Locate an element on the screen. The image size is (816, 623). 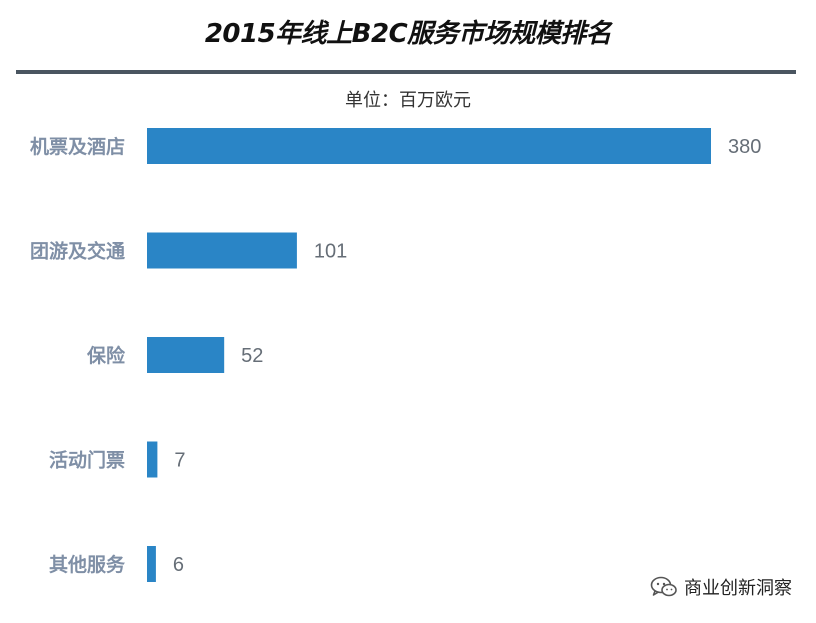
category-label: 其他服务 is located at coordinates (87, 564).